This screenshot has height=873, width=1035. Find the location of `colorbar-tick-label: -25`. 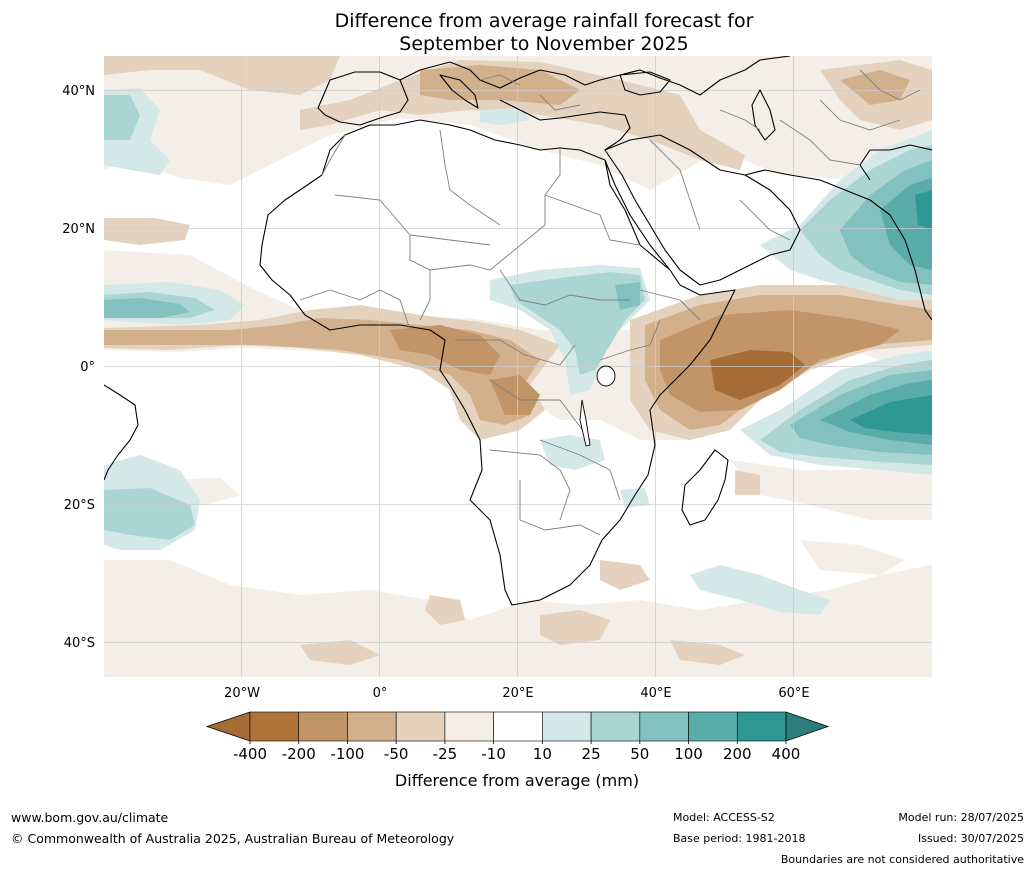

colorbar-tick-label: -25 is located at coordinates (445, 754).